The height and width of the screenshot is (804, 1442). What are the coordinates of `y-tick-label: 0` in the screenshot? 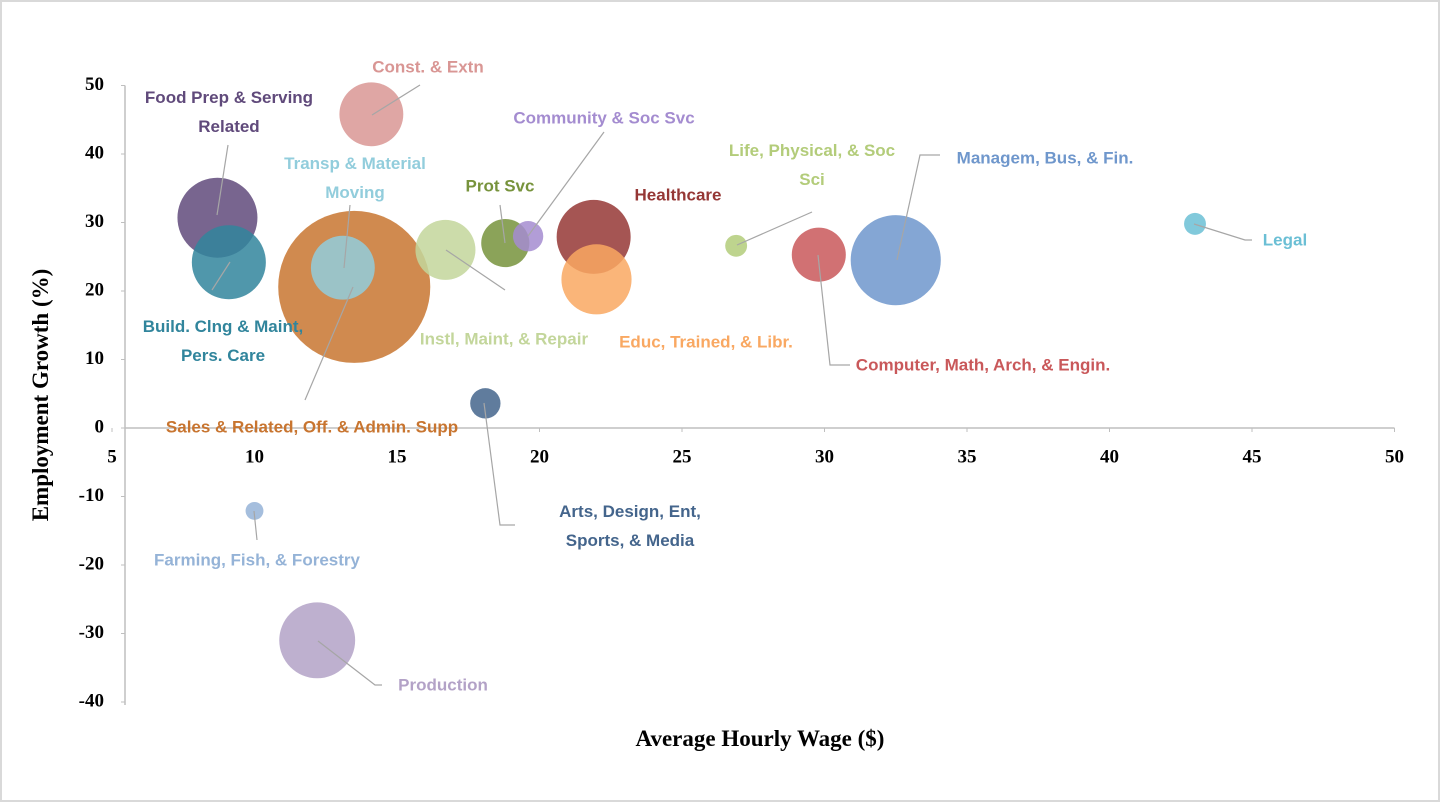 It's located at (100, 426).